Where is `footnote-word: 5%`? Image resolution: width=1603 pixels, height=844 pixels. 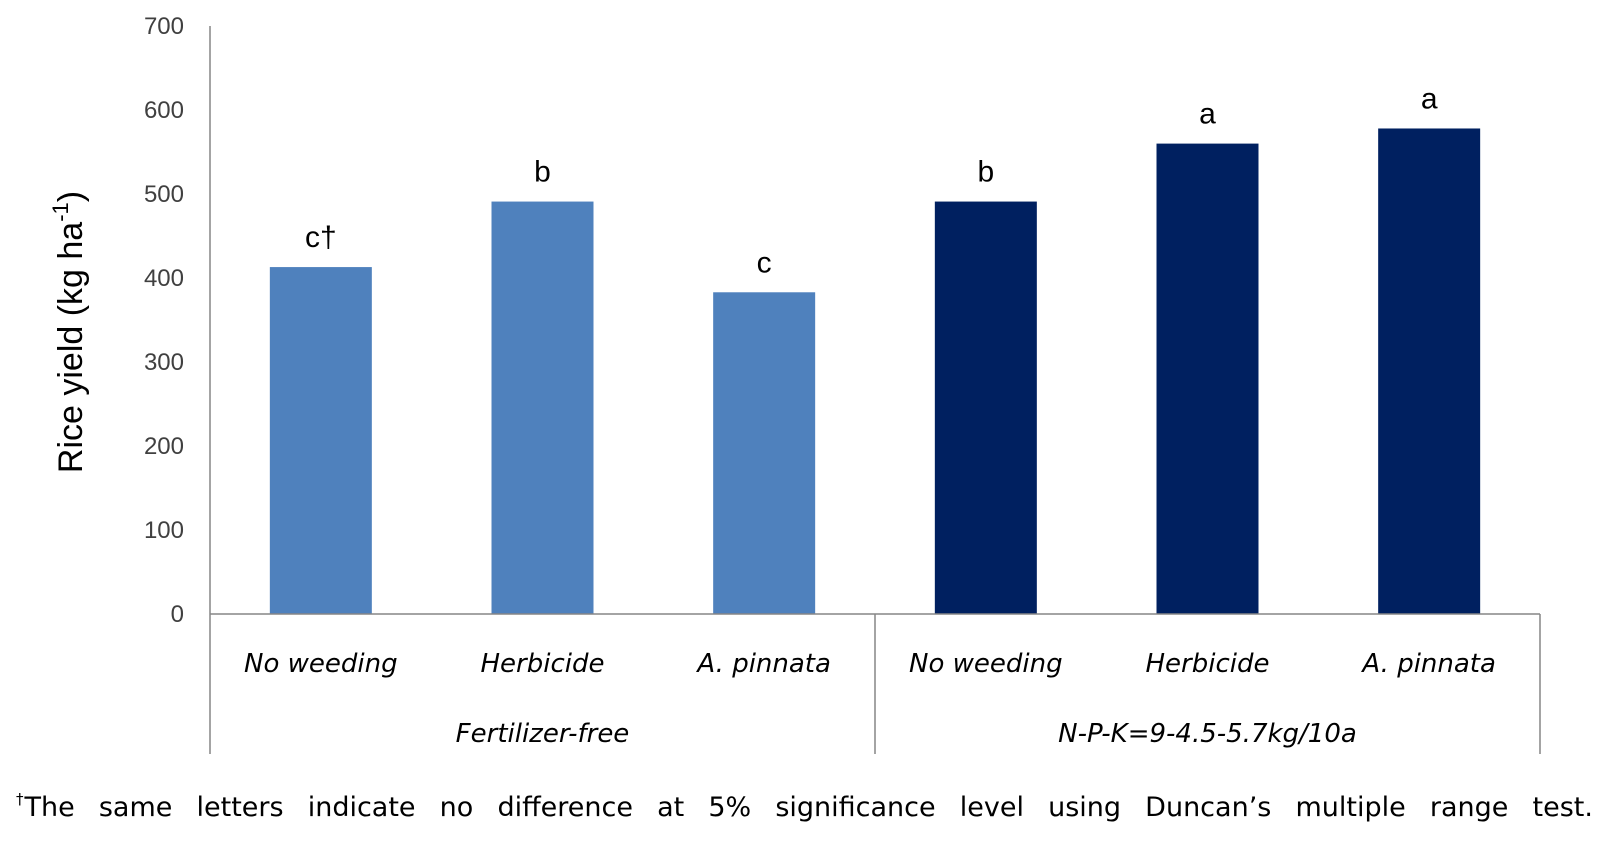 footnote-word: 5% is located at coordinates (730, 807).